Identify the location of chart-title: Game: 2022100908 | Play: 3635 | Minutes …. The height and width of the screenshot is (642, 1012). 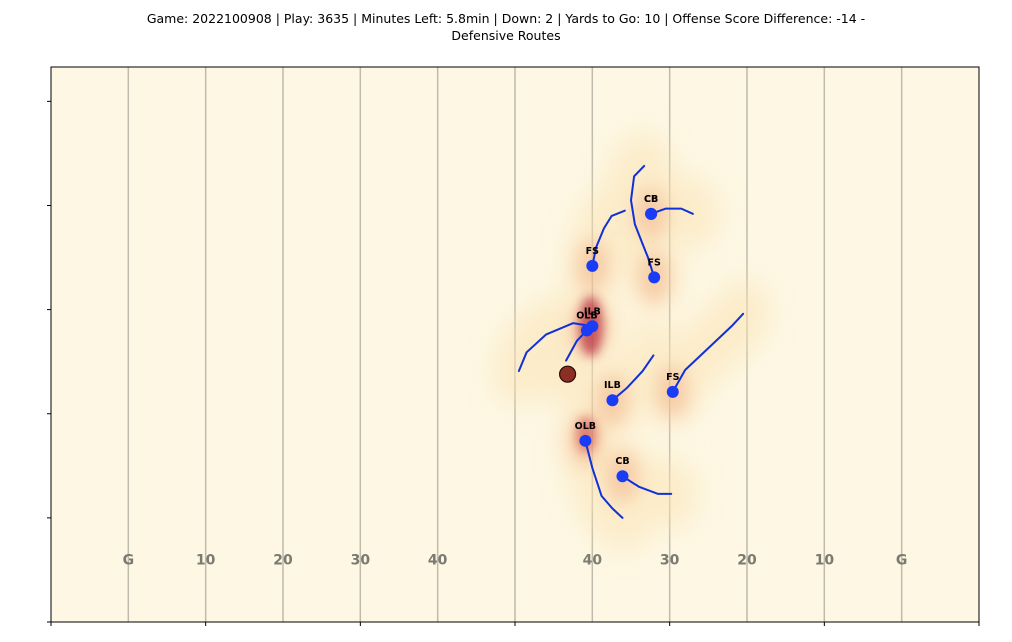
(506, 27).